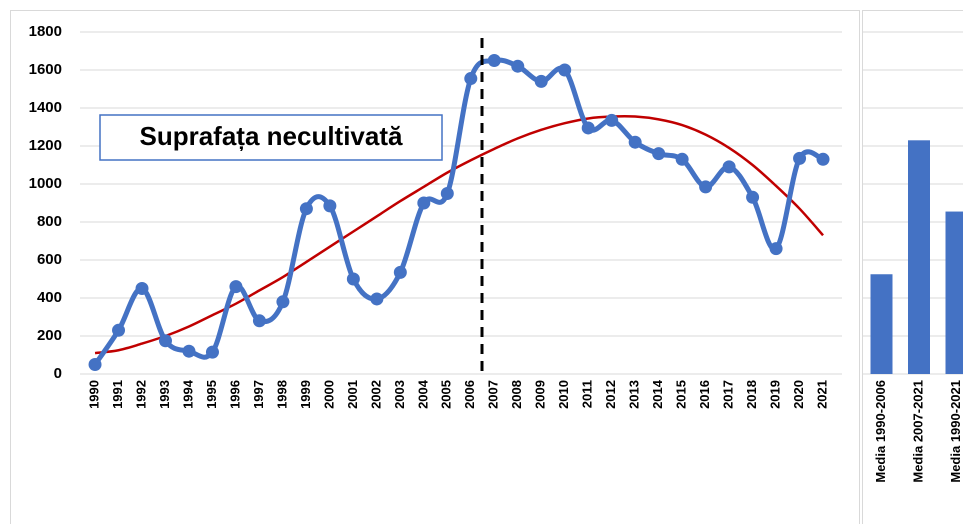 The height and width of the screenshot is (524, 963). What do you see at coordinates (399, 394) in the screenshot?
I see `x-tick-label: 2003` at bounding box center [399, 394].